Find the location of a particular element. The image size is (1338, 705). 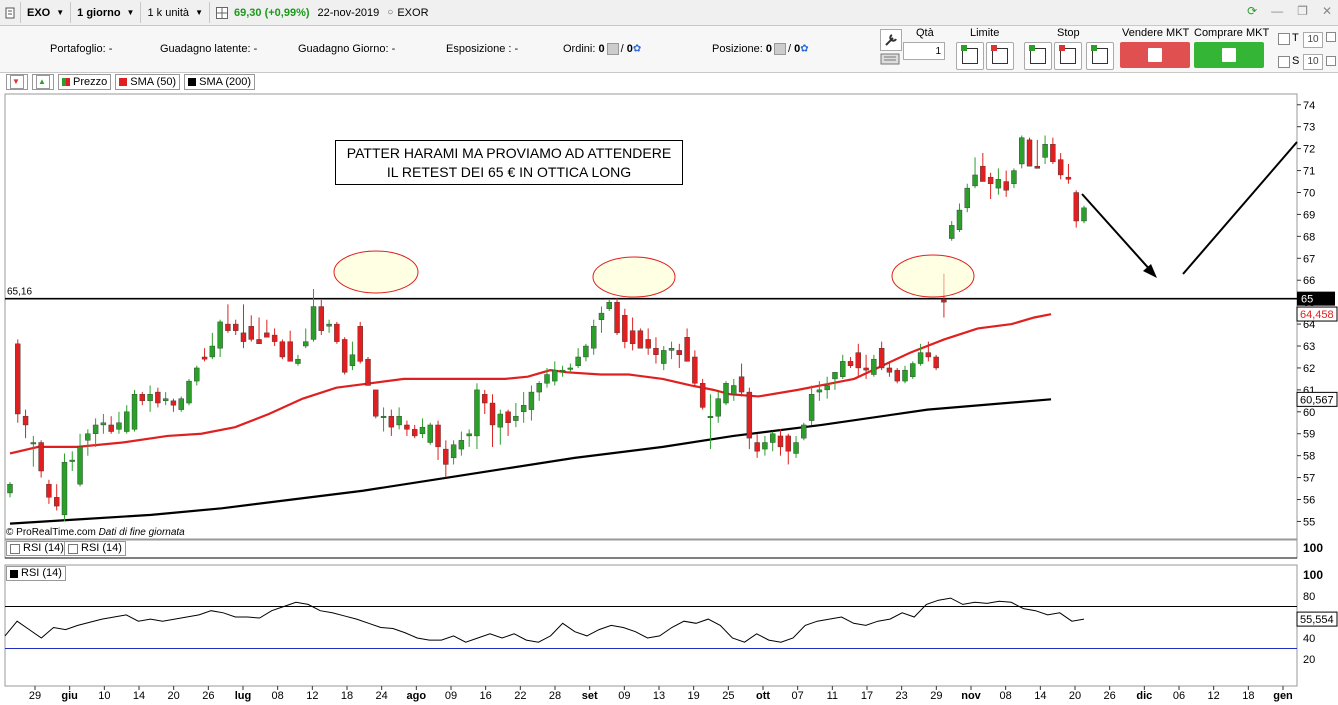

x-tick-label: nov is located at coordinates (971, 696).